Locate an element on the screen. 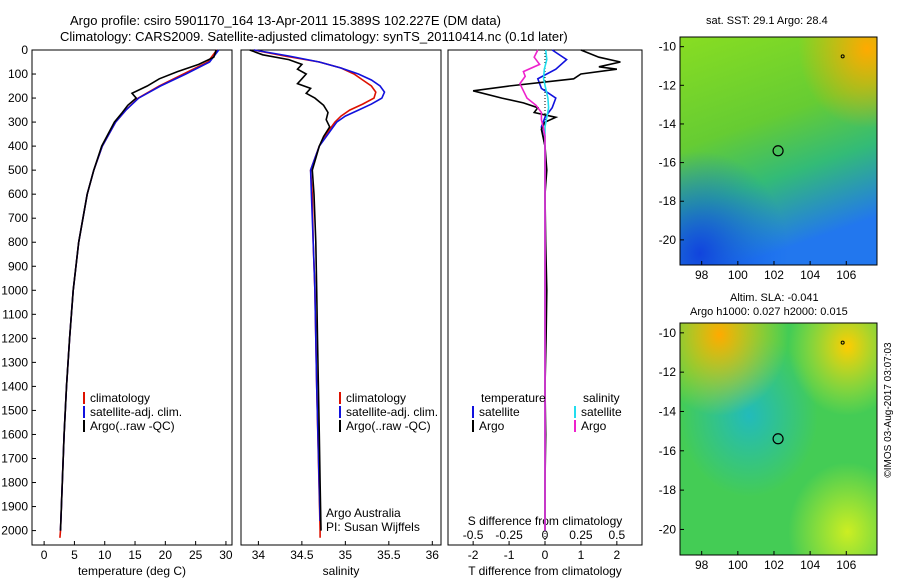  y-tick-label: 600 is located at coordinates (18, 194).